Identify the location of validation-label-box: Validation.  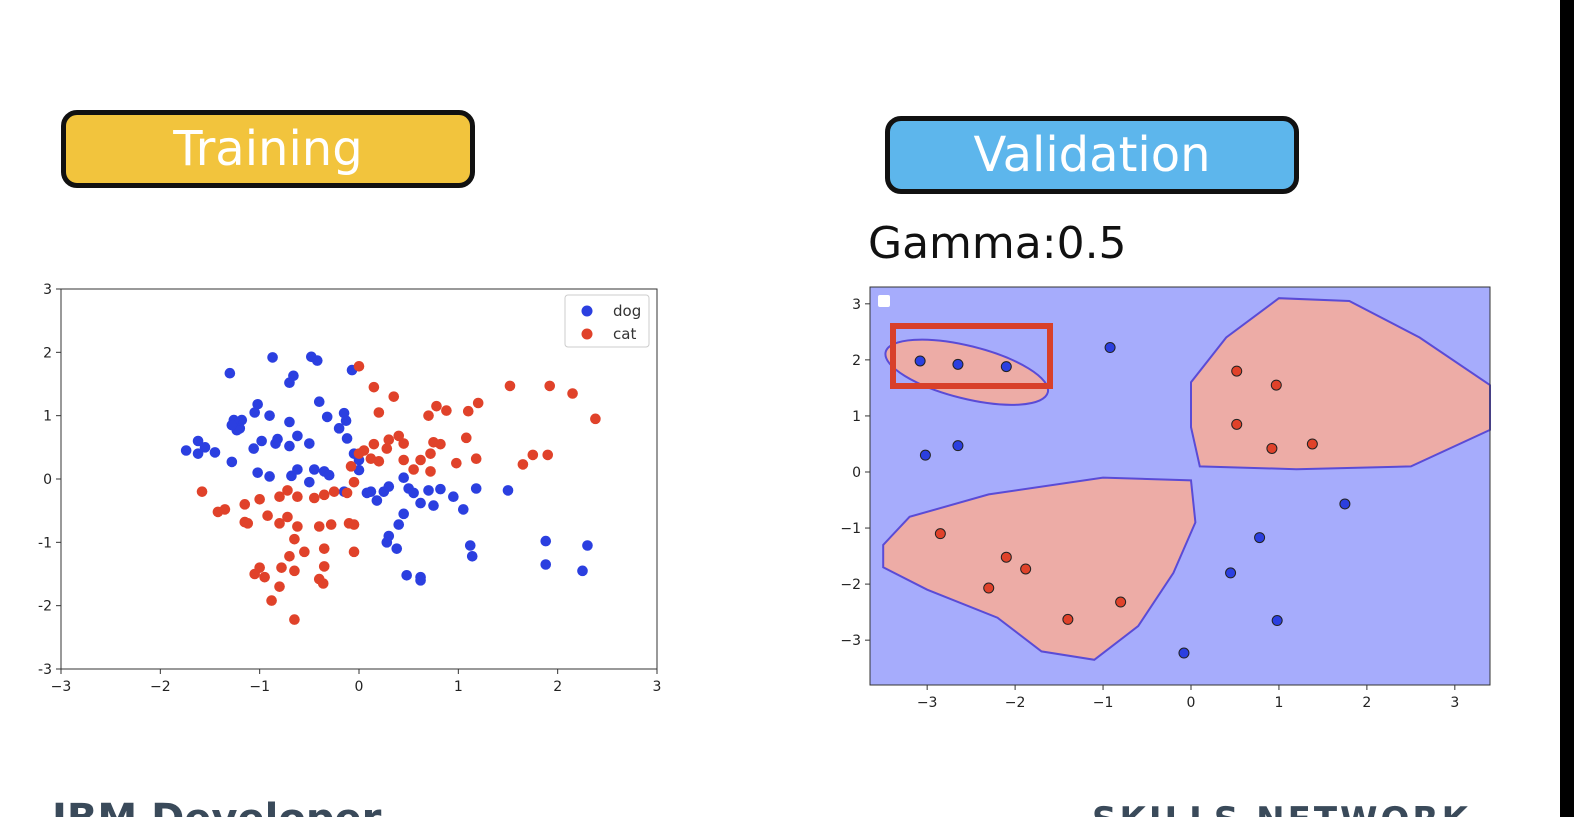
(1092, 155).